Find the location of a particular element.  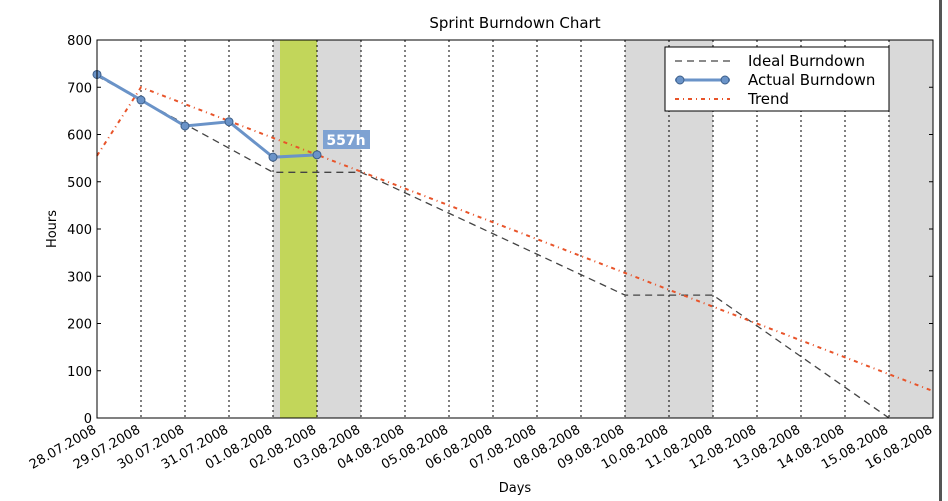

annotation-557h: 557h is located at coordinates (346, 139).